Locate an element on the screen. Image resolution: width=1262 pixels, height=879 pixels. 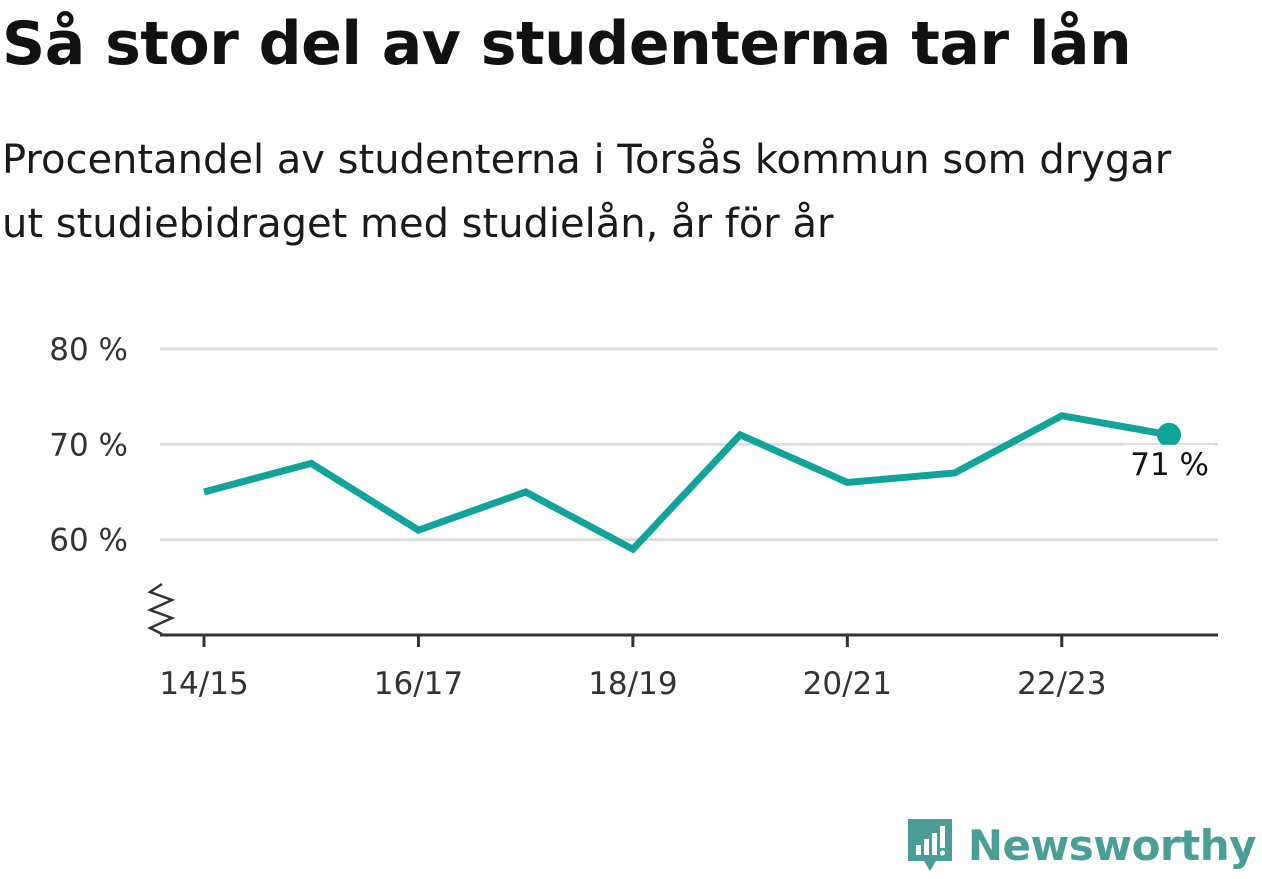
series-lines is located at coordinates (692, 483).